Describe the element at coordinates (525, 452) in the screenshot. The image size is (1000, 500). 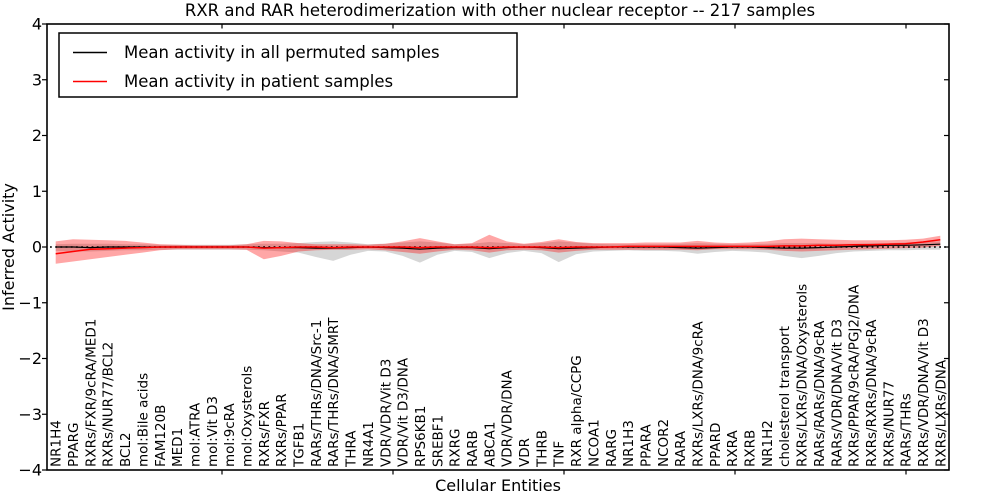
I see `x-tick-label: VDR` at that location.